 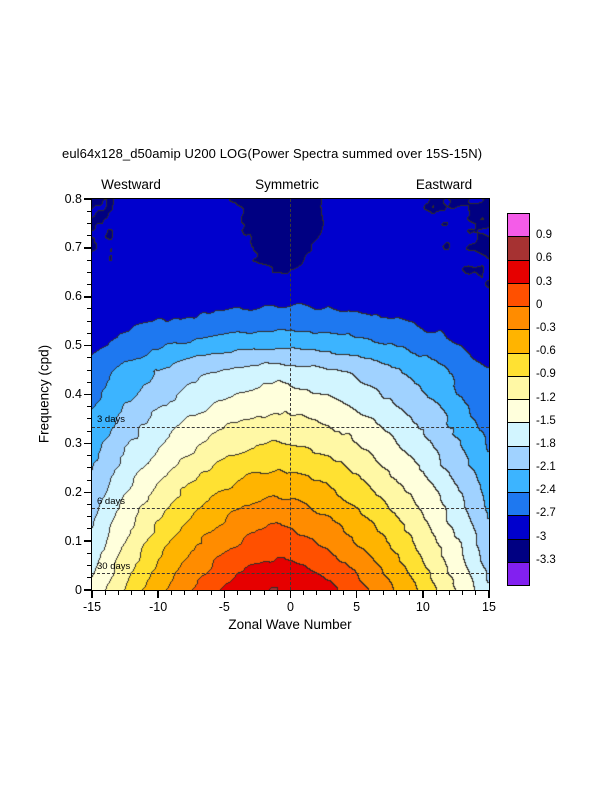 I want to click on y-axis-tick-label: 0, so click(x=78, y=589).